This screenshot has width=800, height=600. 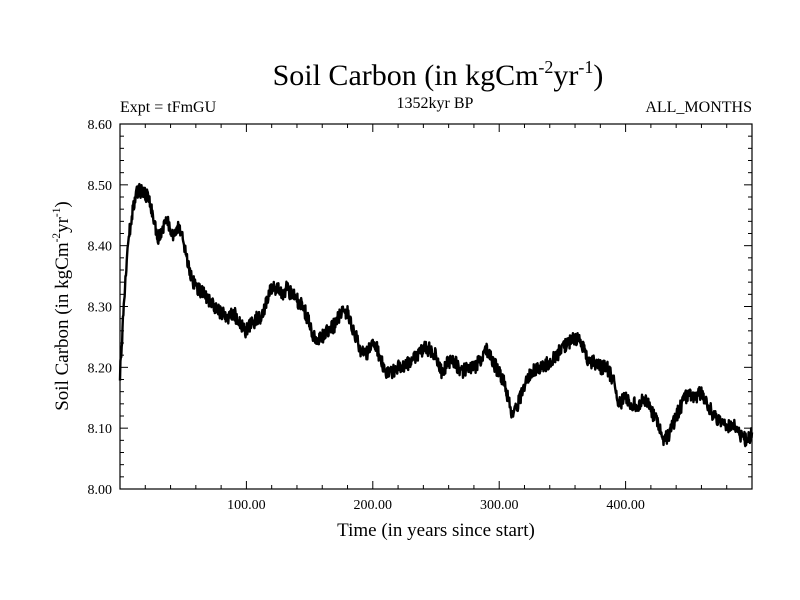 I want to click on y-tick-labels: 8.00 8.10 8.20 8.30 8.40 8.50 8.60, so click(x=100, y=308).